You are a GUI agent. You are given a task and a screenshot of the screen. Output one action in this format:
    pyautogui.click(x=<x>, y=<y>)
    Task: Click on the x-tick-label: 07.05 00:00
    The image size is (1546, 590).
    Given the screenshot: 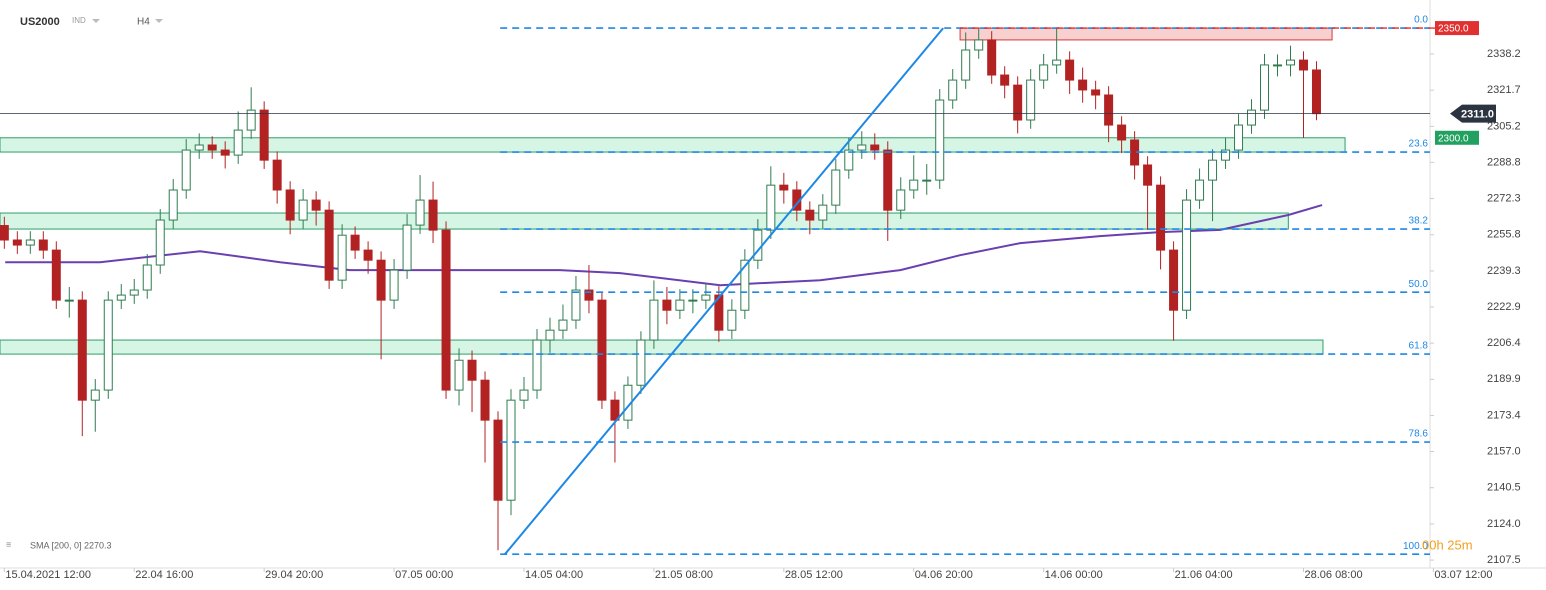 What is the action you would take?
    pyautogui.click(x=424, y=575)
    